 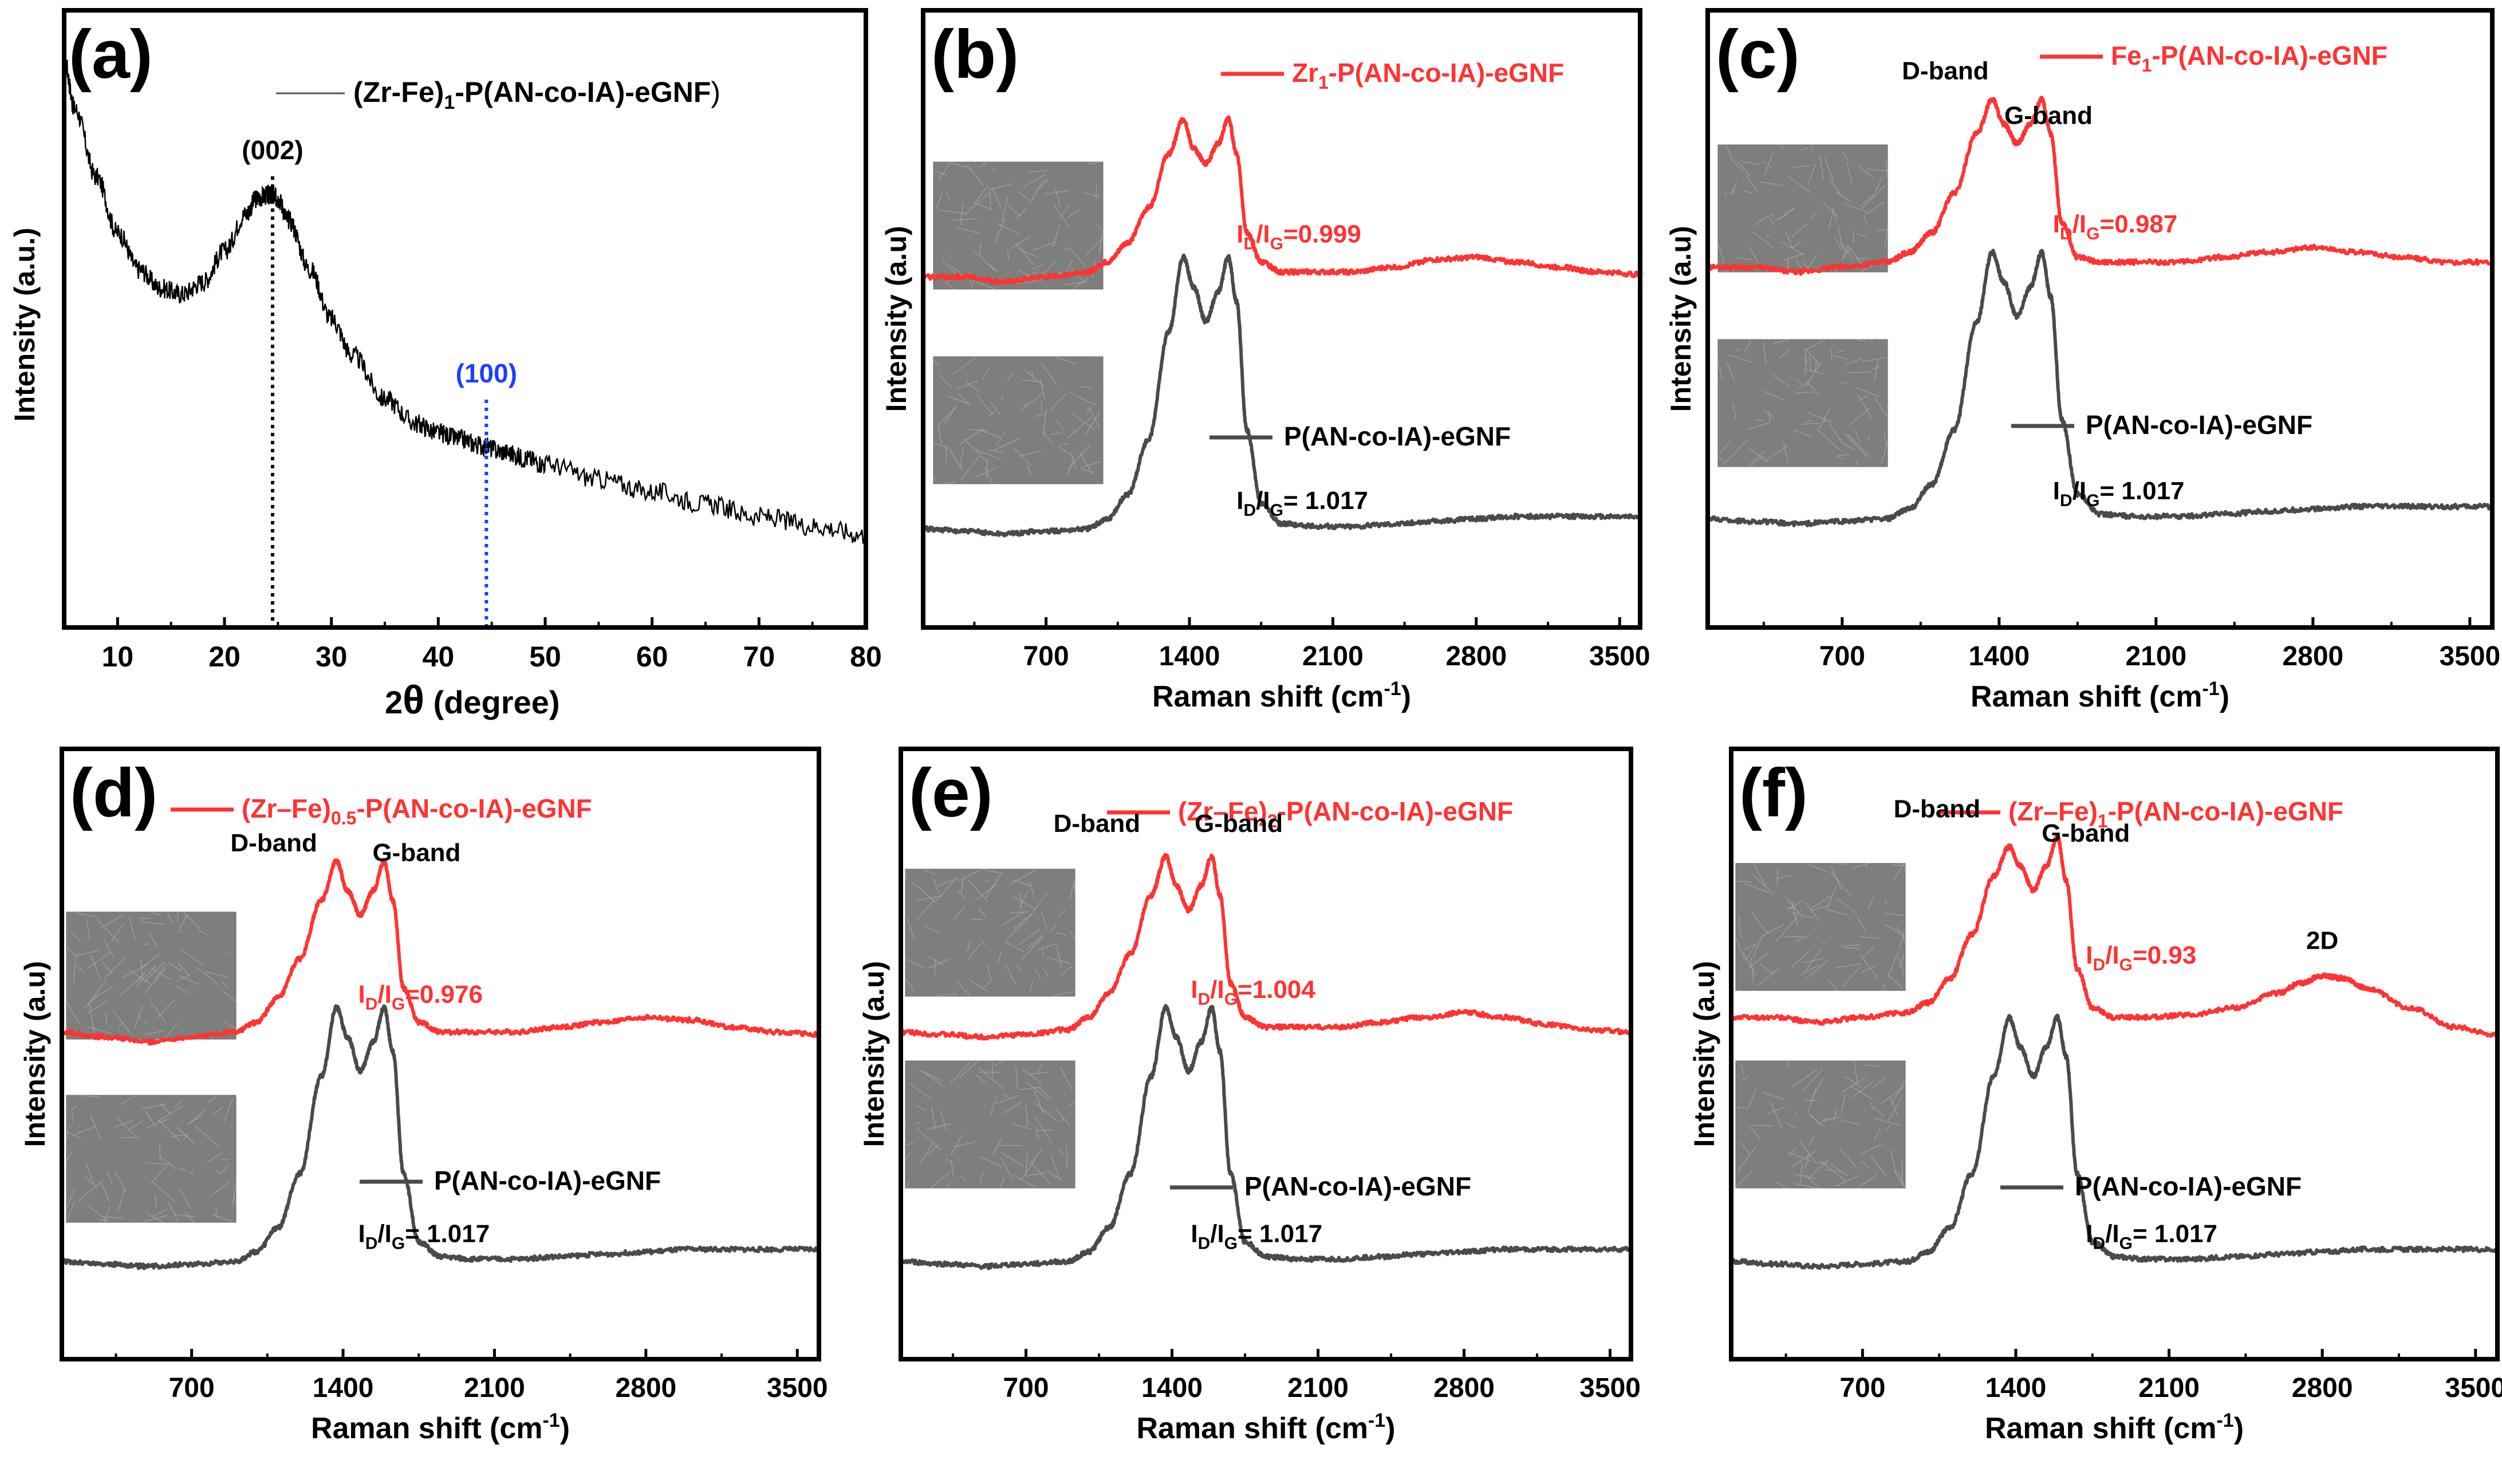 What do you see at coordinates (486, 373) in the screenshot?
I see `peak-label: (100)` at bounding box center [486, 373].